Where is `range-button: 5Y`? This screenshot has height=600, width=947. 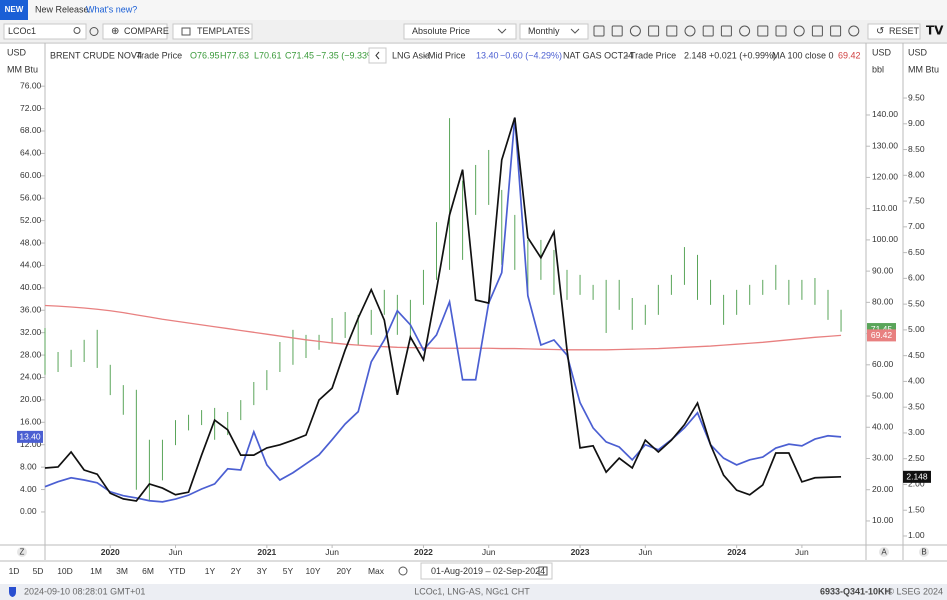 range-button: 5Y is located at coordinates (288, 571).